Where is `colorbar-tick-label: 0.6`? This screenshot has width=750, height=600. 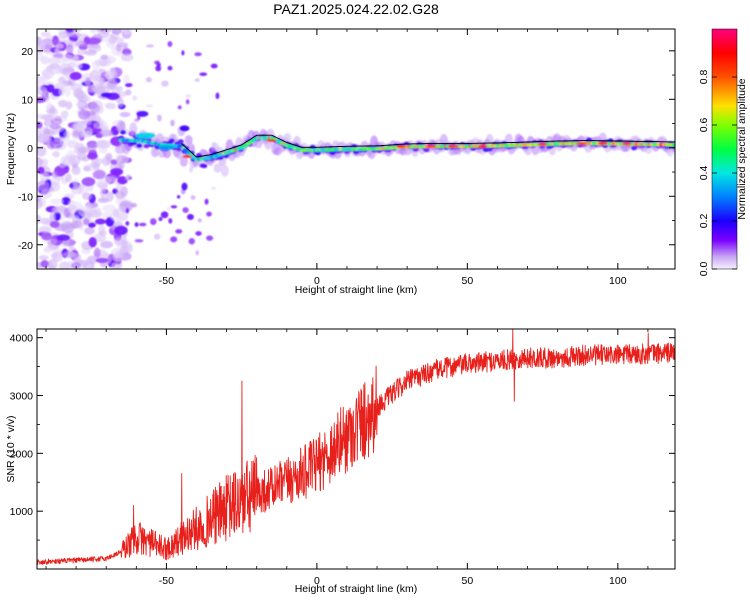
colorbar-tick-label: 0.6 is located at coordinates (704, 125).